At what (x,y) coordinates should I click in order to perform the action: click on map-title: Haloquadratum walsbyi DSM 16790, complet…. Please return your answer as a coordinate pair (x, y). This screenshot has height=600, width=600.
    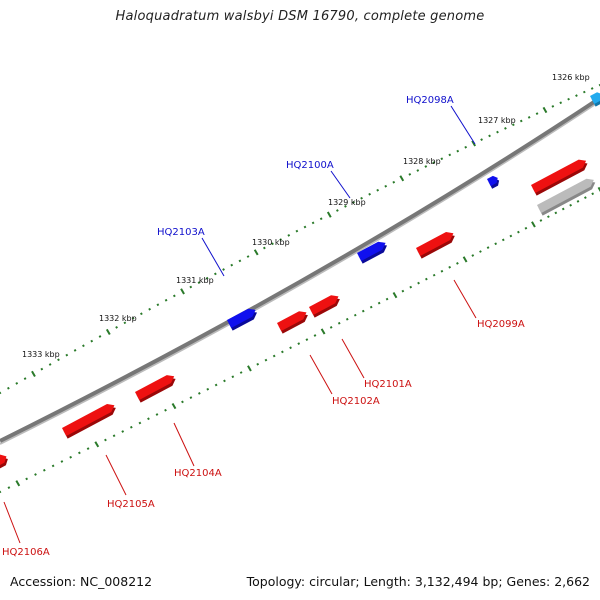
    Looking at the image, I should click on (300, 16).